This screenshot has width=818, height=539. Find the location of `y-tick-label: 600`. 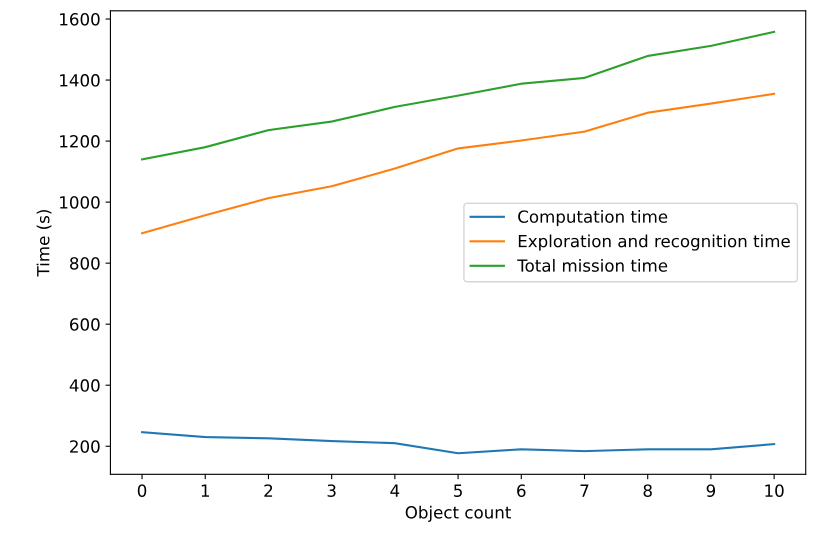

y-tick-label: 600 is located at coordinates (85, 324).